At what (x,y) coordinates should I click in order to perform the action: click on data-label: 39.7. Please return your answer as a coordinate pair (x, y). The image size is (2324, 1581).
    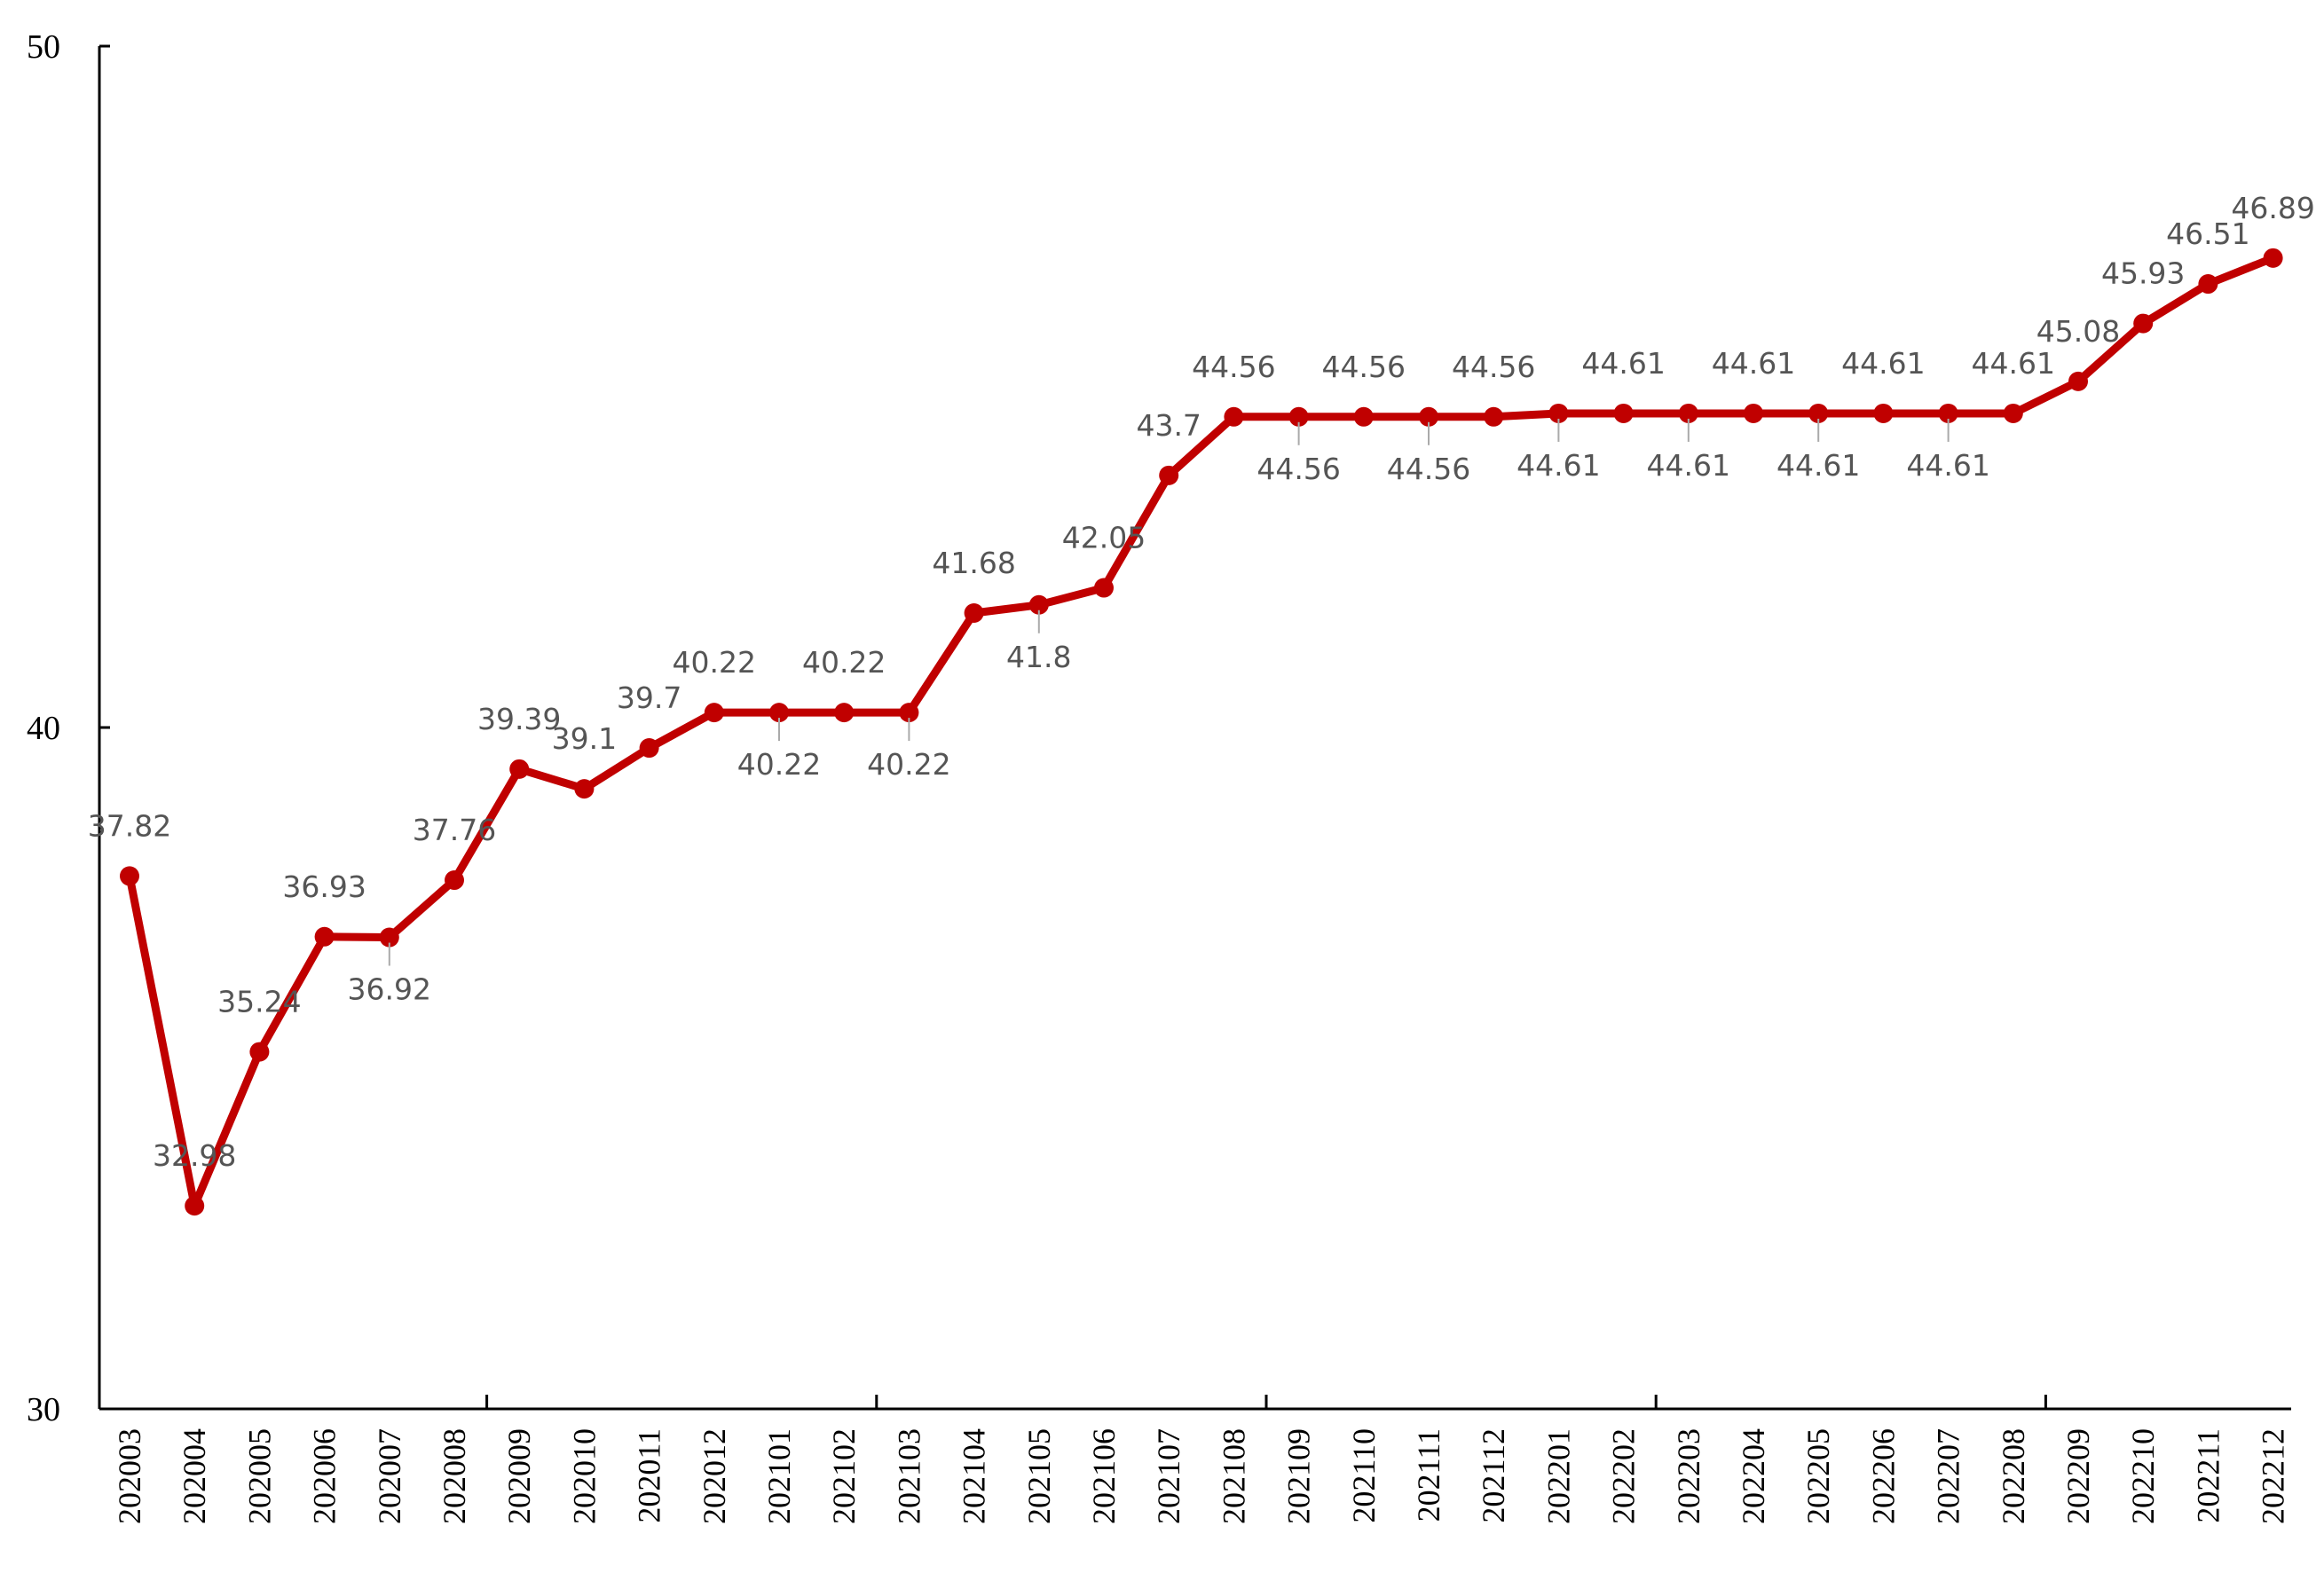
    Looking at the image, I should click on (649, 698).